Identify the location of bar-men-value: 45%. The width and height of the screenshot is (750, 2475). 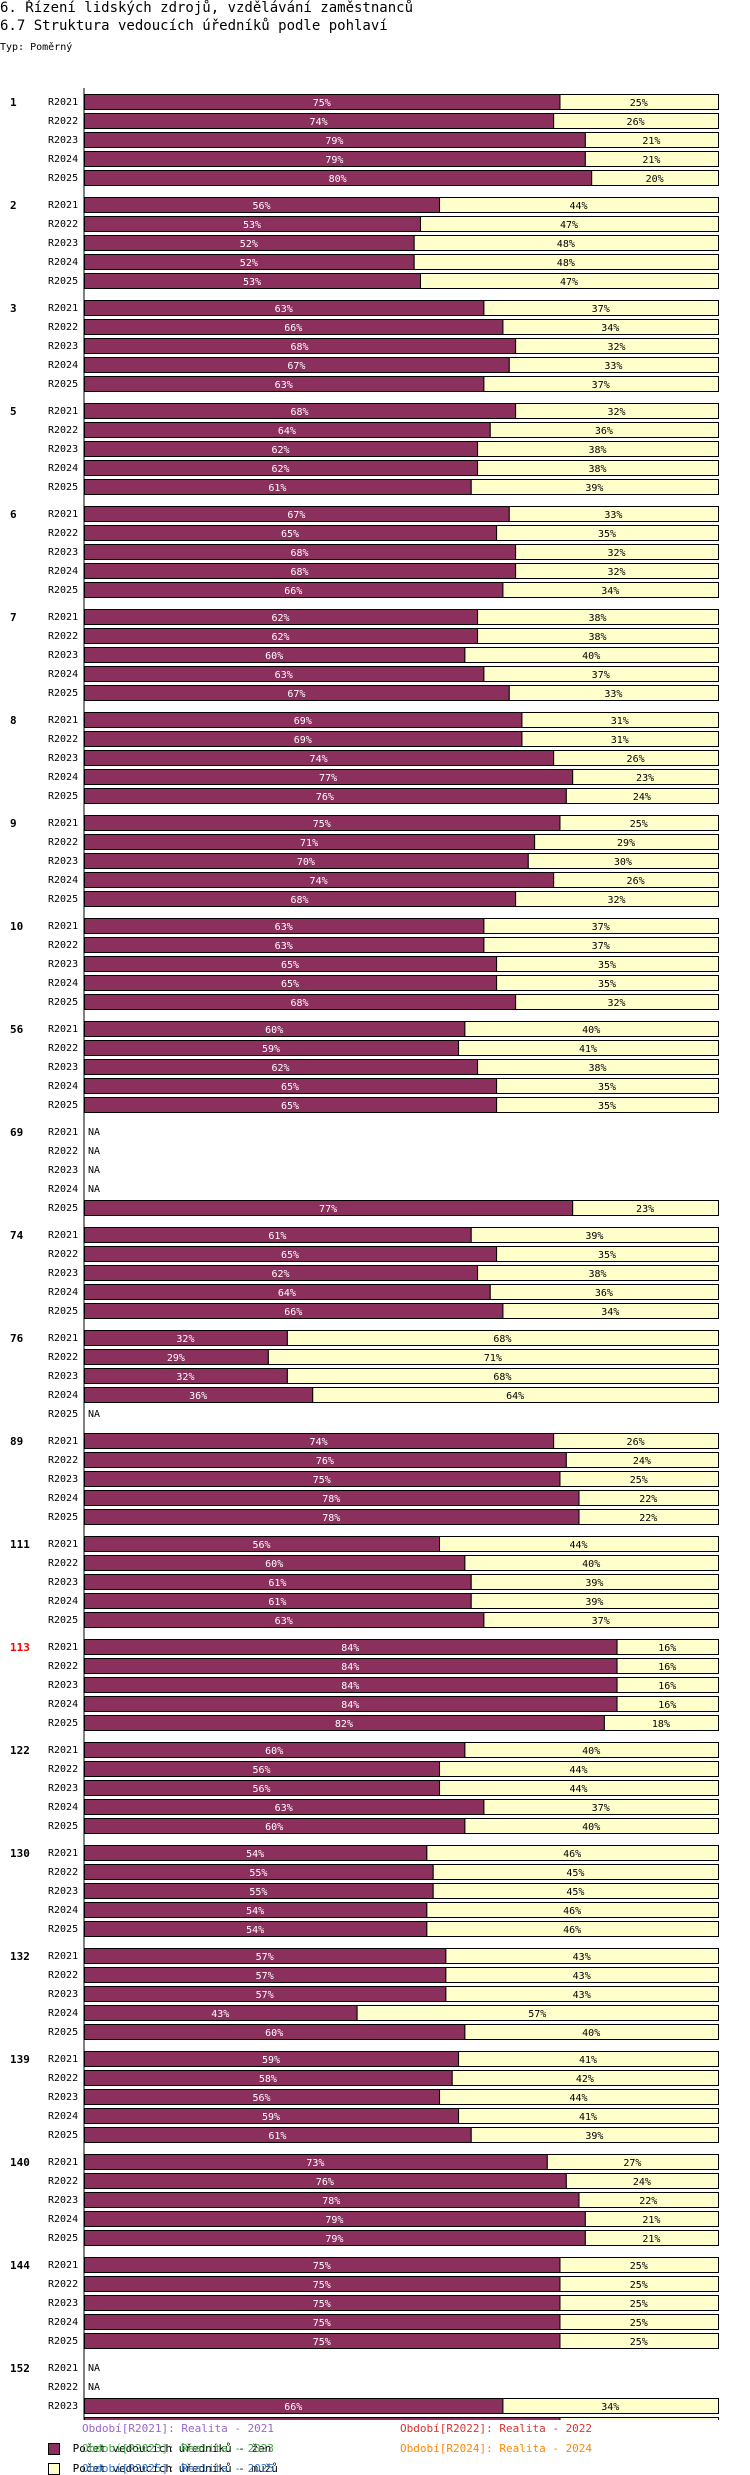
(575, 1892).